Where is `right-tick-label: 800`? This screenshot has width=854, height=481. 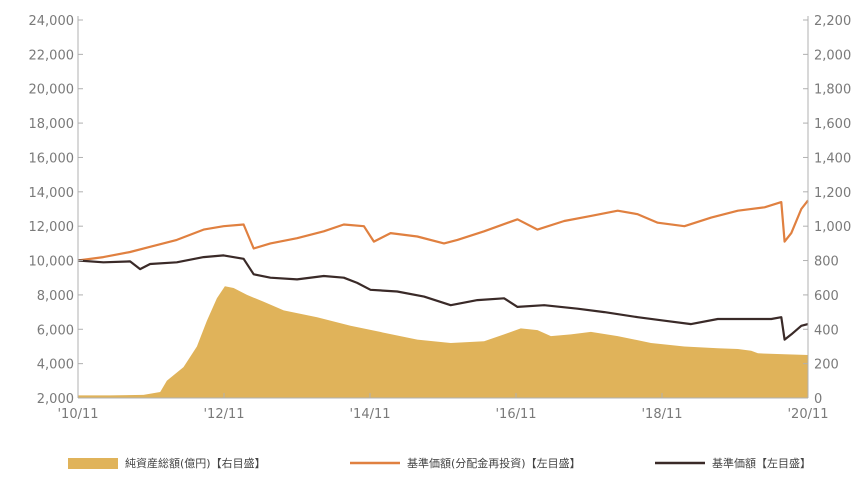
right-tick-label: 800 is located at coordinates (826, 262).